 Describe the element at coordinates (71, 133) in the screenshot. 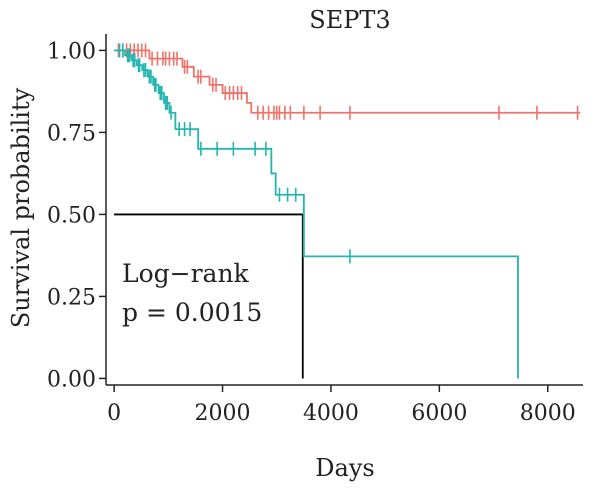

I see `y-tick-label: 0.75` at that location.